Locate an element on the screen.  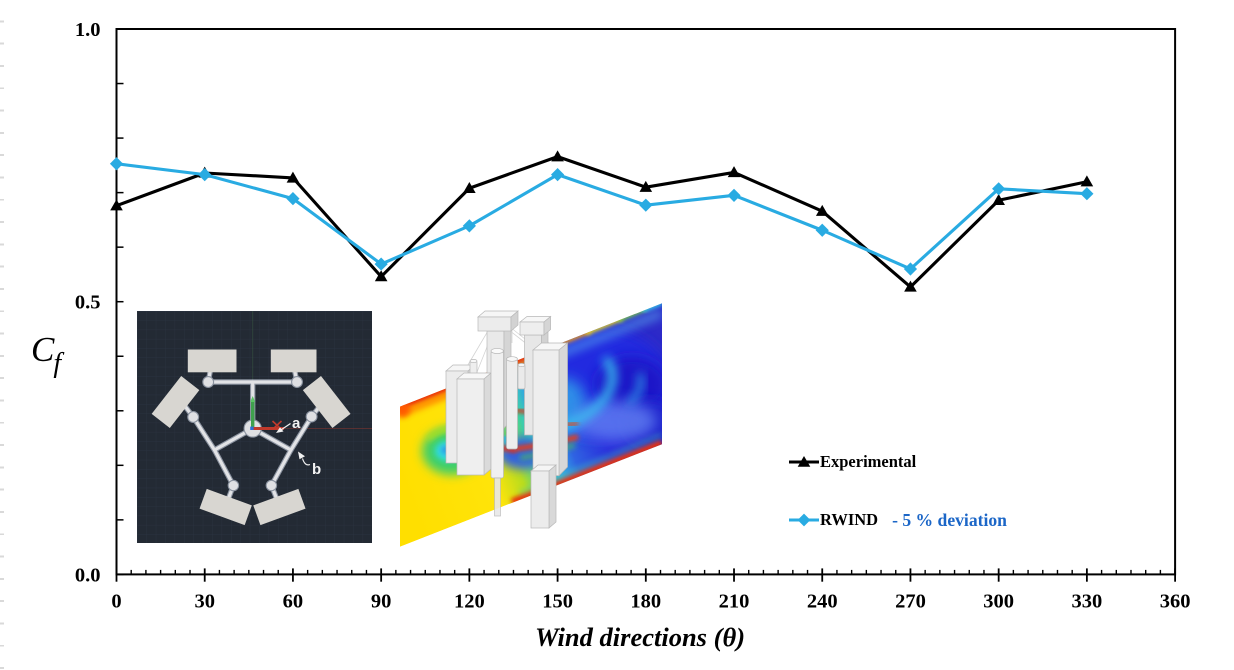
y-axis-title: Cf is located at coordinates (46, 354).